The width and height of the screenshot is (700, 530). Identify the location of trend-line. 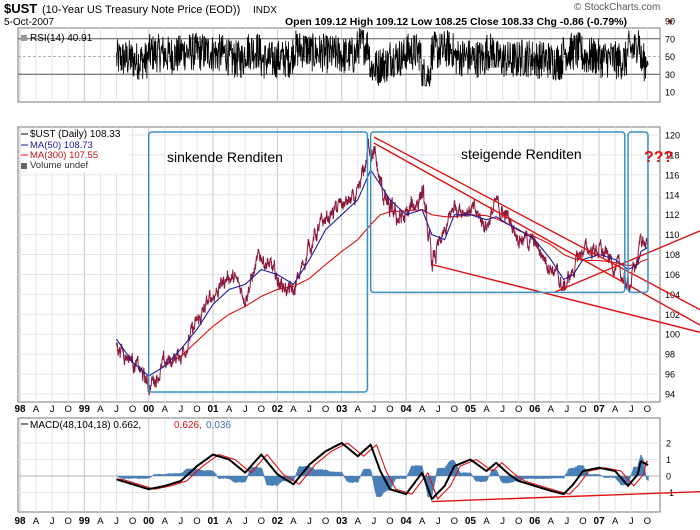
(565, 298).